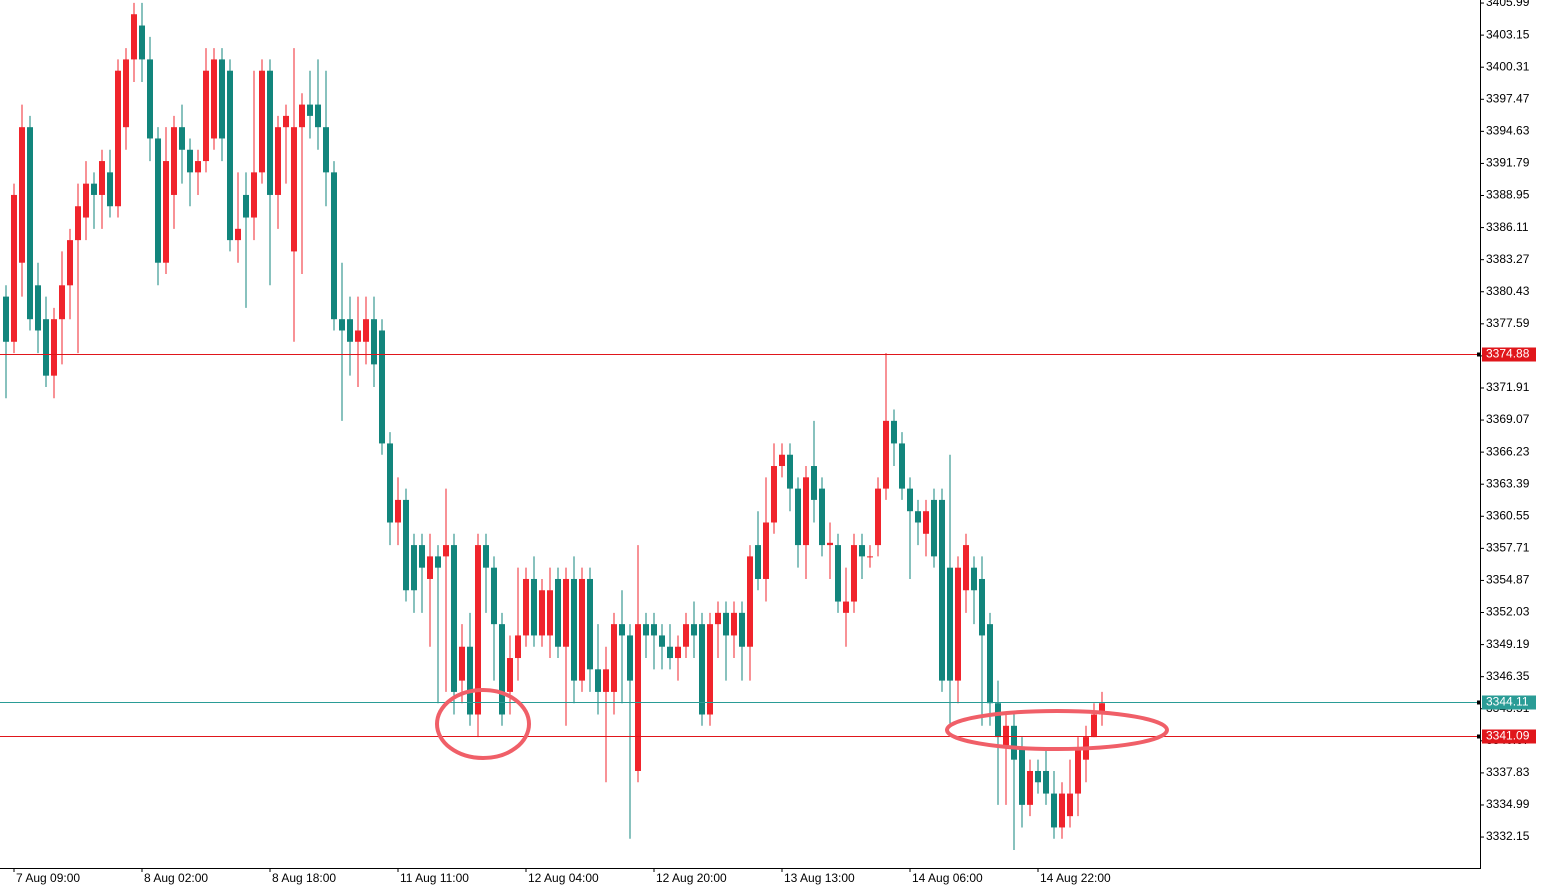 Image resolution: width=1549 pixels, height=887 pixels. What do you see at coordinates (1508, 451) in the screenshot?
I see `y-tick-label: 3366.23` at bounding box center [1508, 451].